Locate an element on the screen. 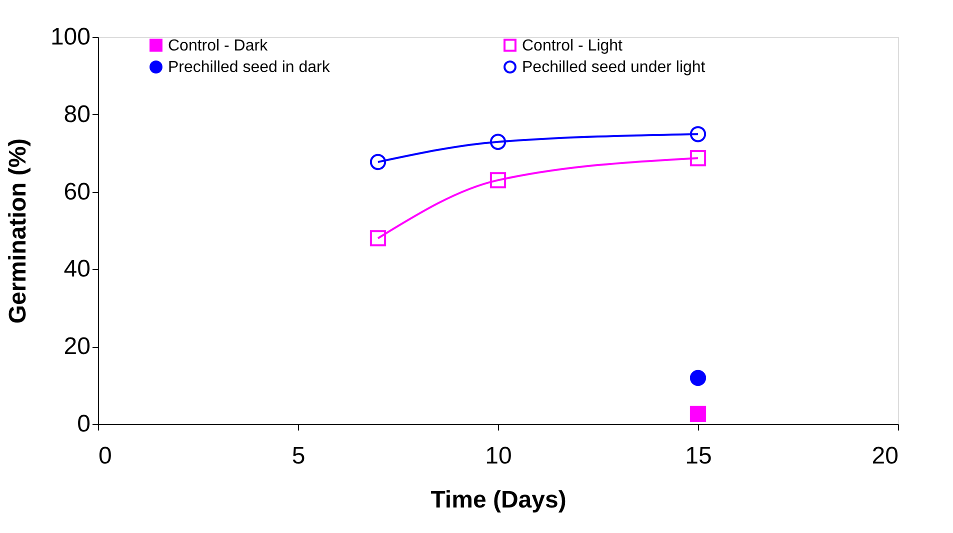 This screenshot has height=533, width=953. x-tick-label: 10 is located at coordinates (498, 456).